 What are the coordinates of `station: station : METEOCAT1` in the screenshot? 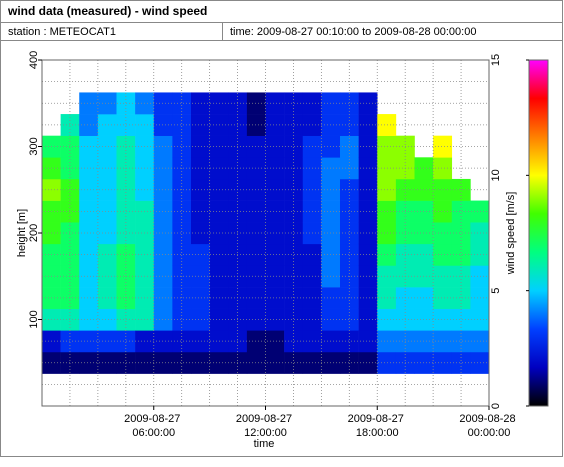 It's located at (62, 32).